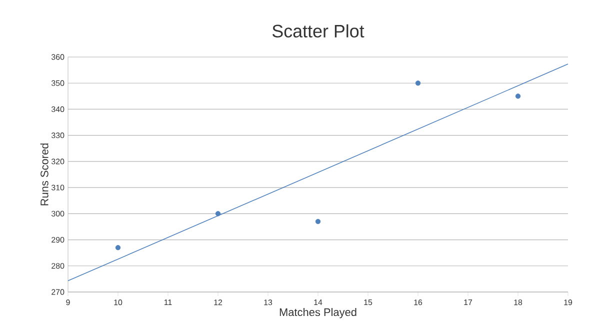 The width and height of the screenshot is (613, 335). Describe the element at coordinates (318, 31) in the screenshot. I see `chart-title: Scatter Plot` at that location.